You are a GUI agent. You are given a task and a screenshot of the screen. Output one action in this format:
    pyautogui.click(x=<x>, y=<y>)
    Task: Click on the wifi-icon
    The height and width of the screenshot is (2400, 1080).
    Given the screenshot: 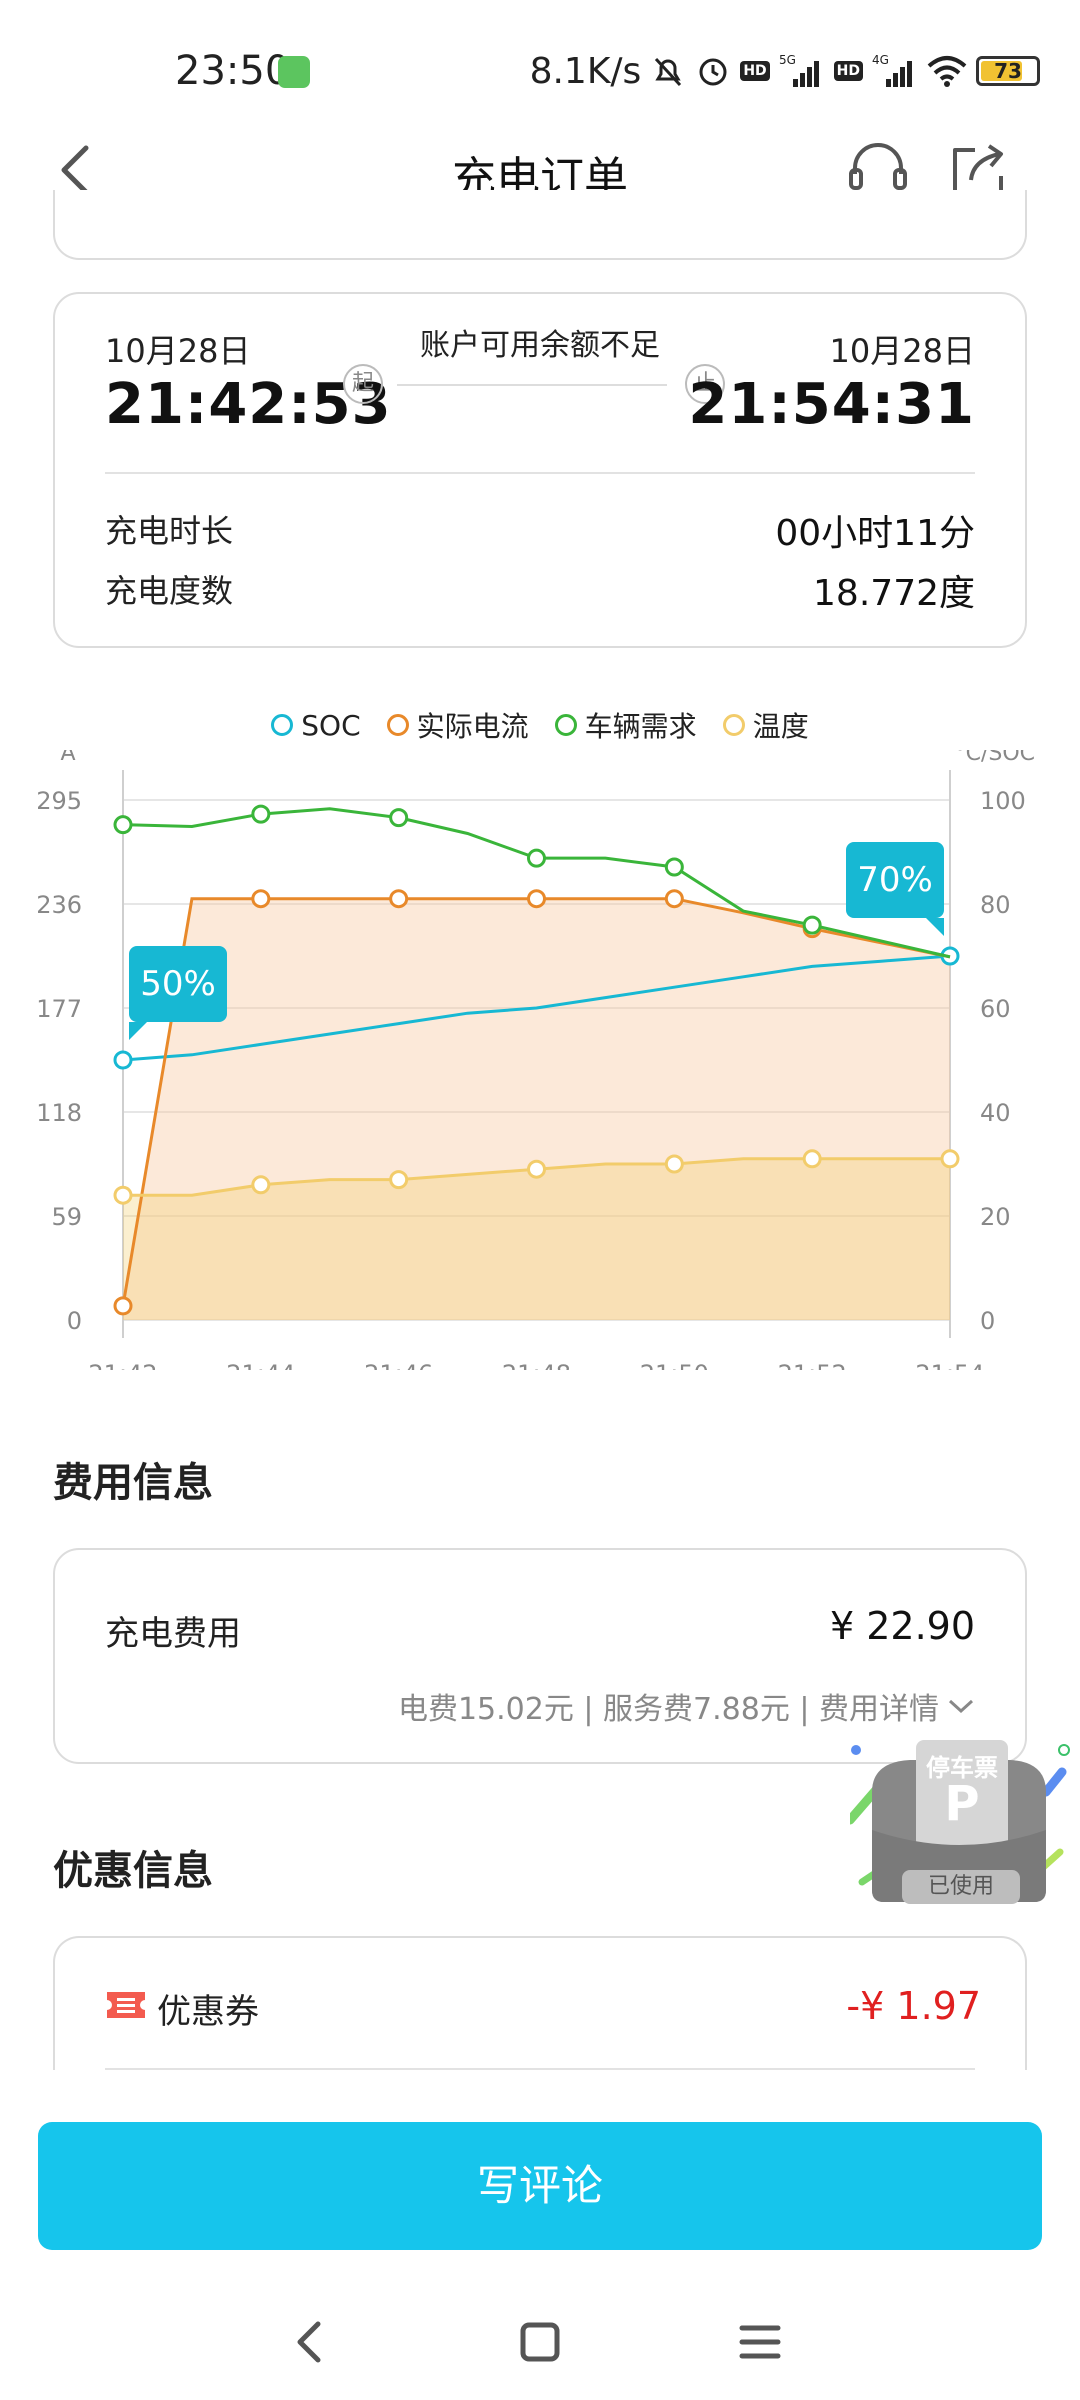 What is the action you would take?
    pyautogui.click(x=947, y=71)
    